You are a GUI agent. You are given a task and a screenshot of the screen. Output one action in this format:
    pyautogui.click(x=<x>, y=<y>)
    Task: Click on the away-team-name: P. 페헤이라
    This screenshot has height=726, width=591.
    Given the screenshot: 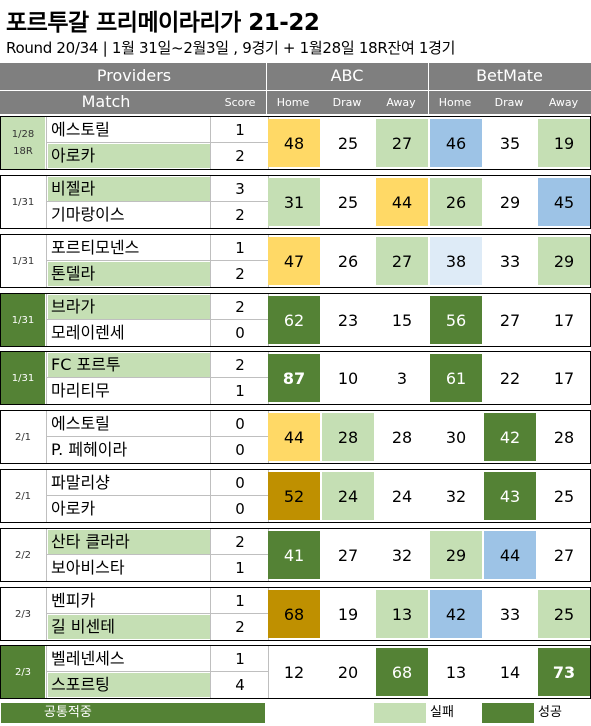 What is the action you would take?
    pyautogui.click(x=89, y=449)
    